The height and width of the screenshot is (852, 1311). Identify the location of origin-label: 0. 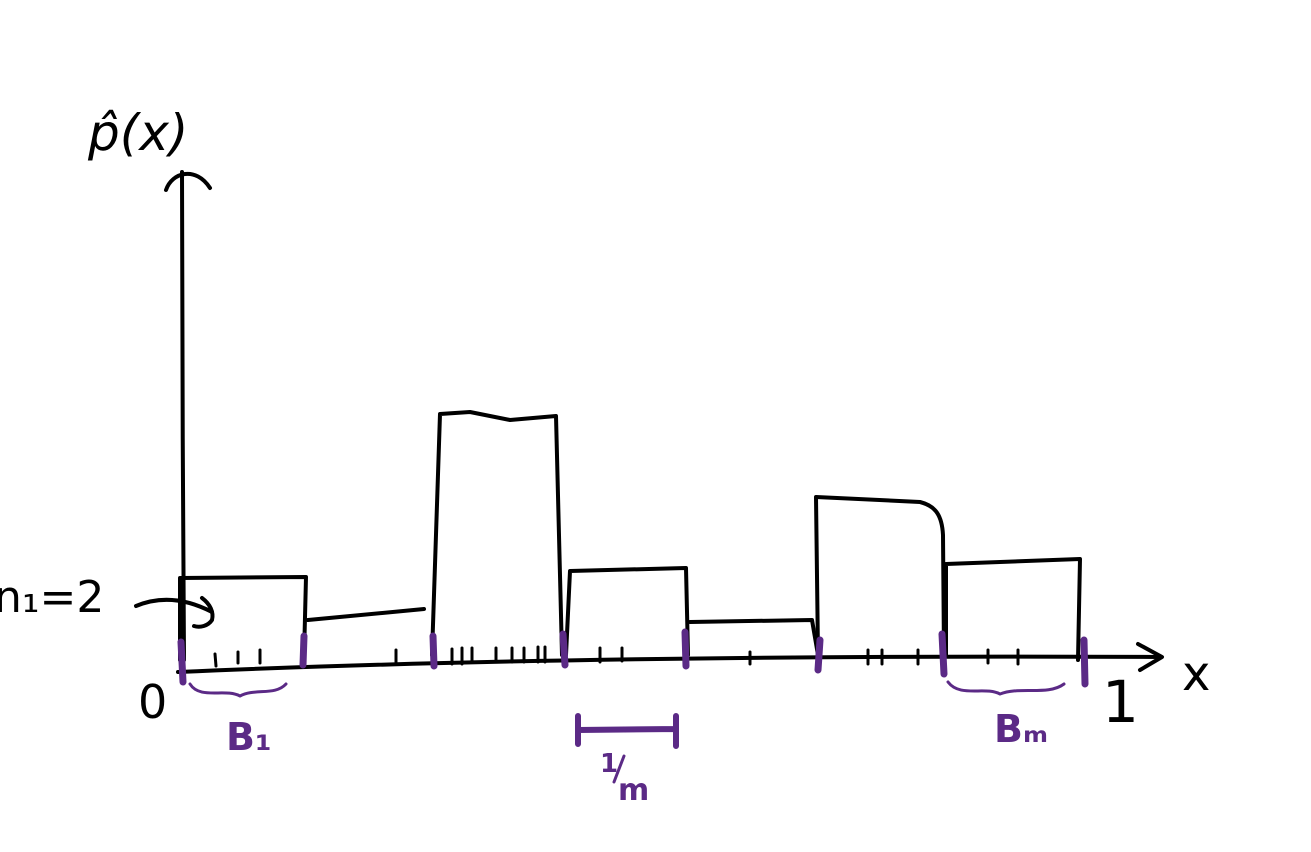
(152, 702).